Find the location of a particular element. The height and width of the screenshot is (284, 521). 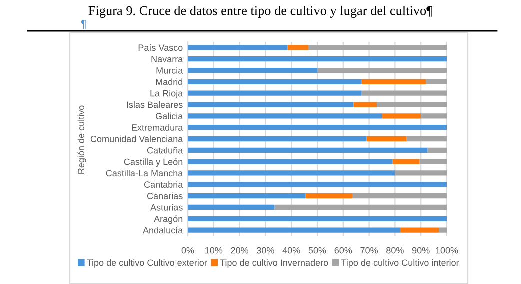

legend-label: Tipo de cultivo Cultivo exterior is located at coordinates (147, 263).